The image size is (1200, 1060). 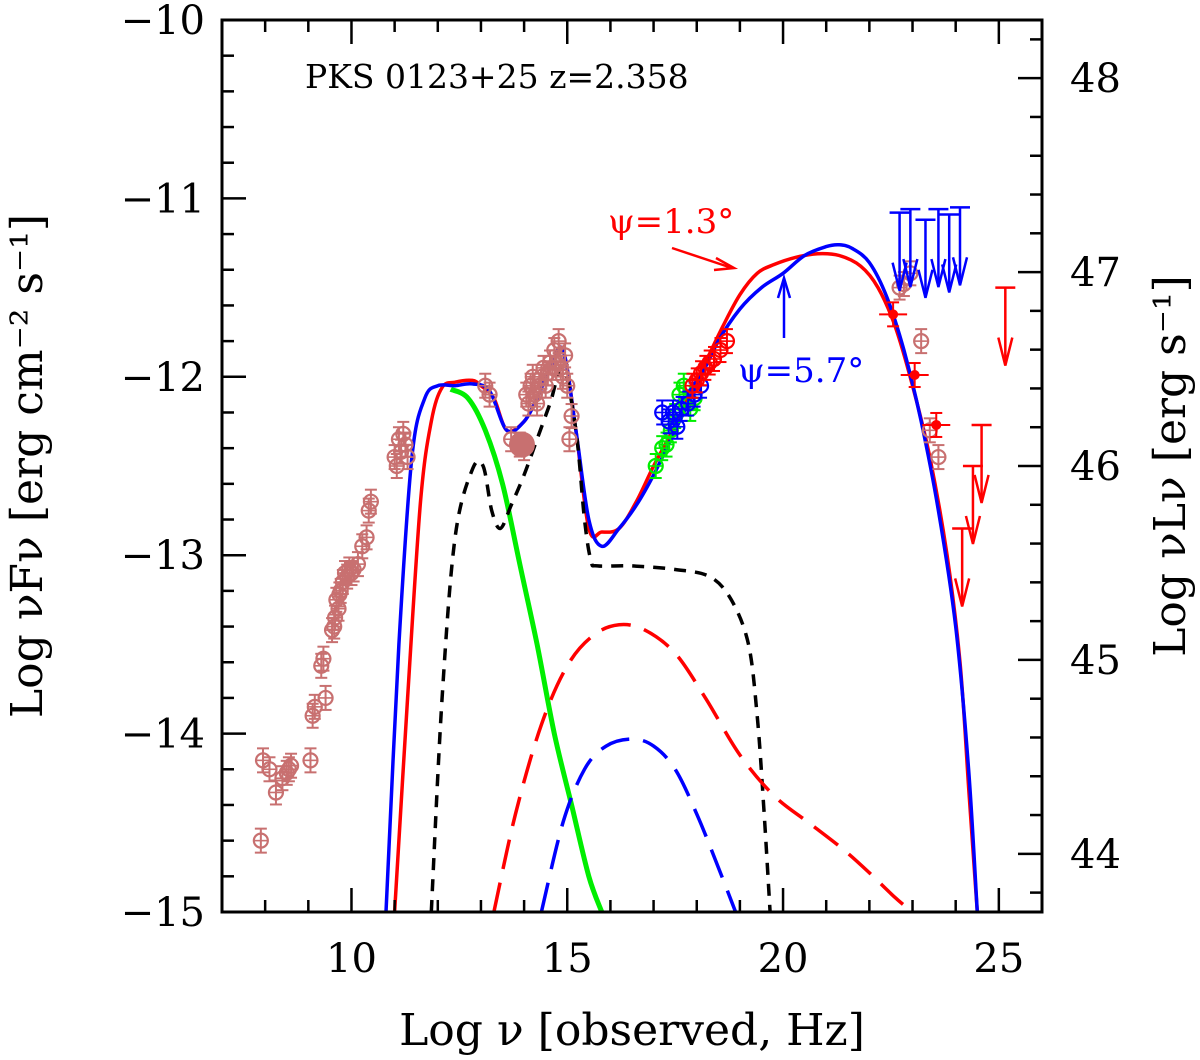 What do you see at coordinates (726, 264) in the screenshot?
I see `annotation-arrowhead-red` at bounding box center [726, 264].